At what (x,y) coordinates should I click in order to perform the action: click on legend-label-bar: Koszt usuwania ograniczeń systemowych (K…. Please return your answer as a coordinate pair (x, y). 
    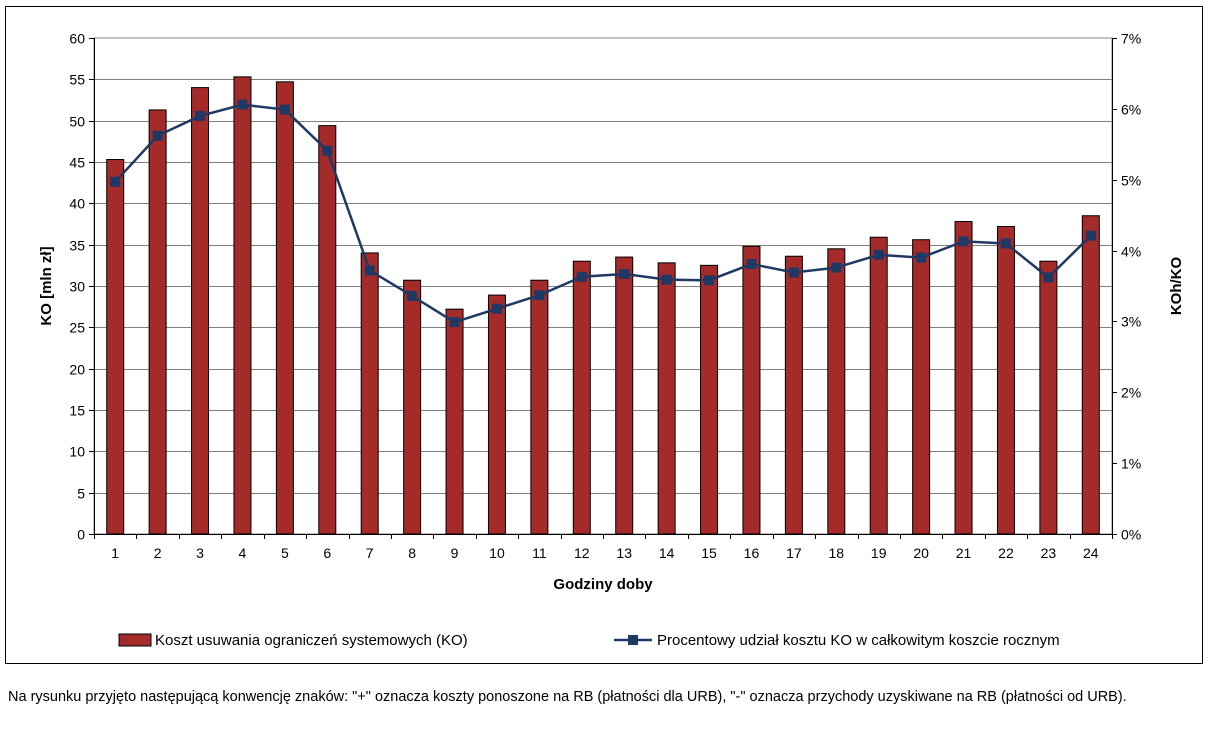
    Looking at the image, I should click on (311, 640).